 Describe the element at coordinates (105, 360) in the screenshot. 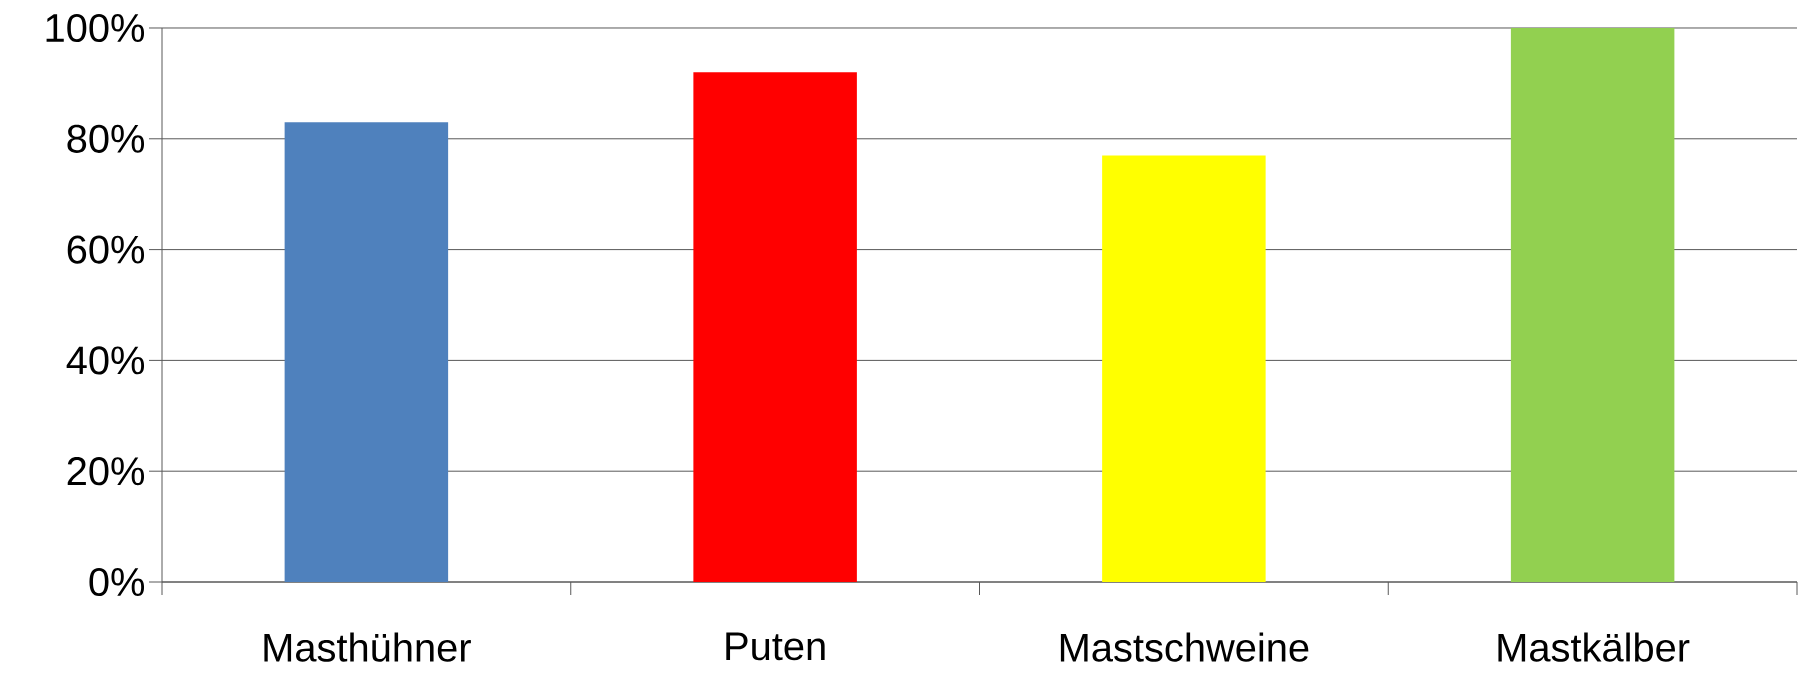

I see `y-tick-label: 40%` at that location.